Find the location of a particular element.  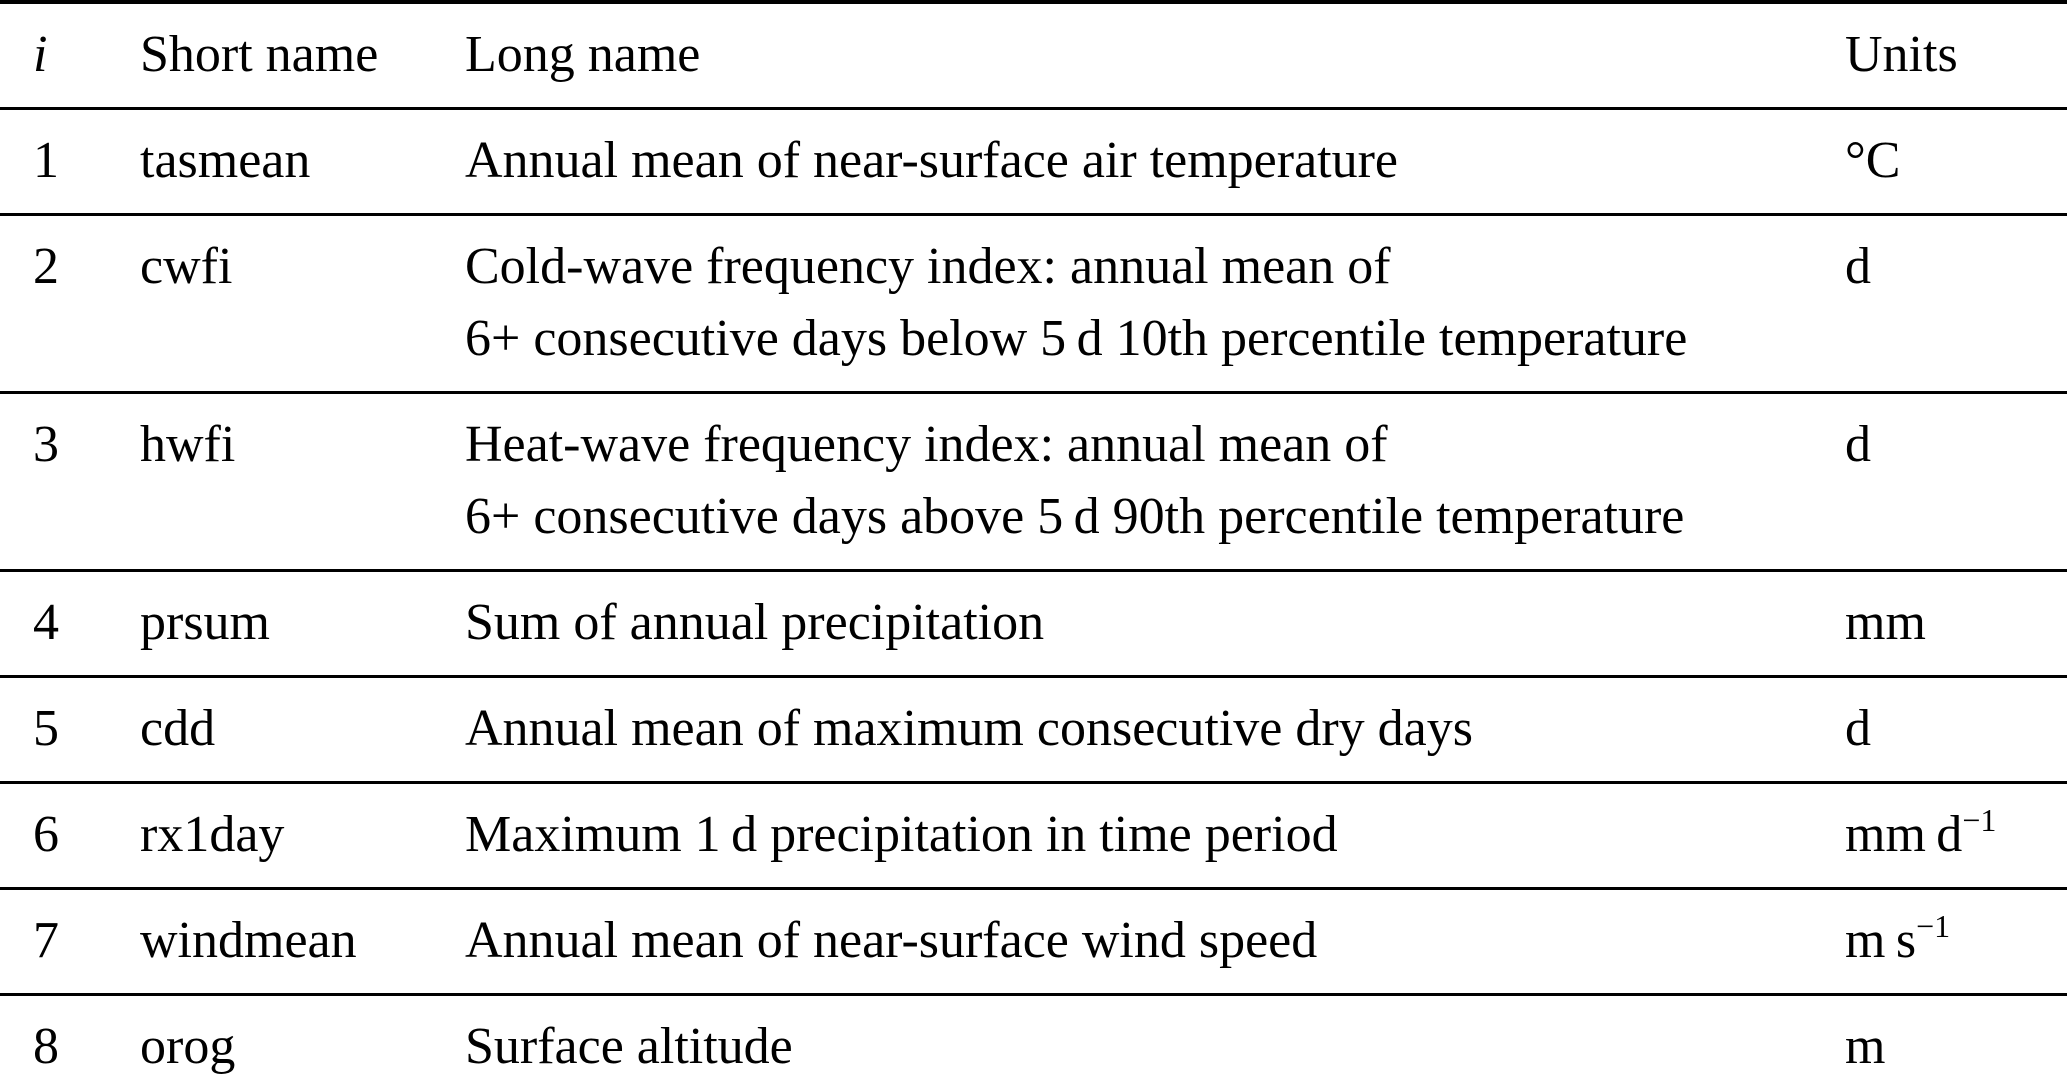

index-cell: 1 is located at coordinates (46, 160).